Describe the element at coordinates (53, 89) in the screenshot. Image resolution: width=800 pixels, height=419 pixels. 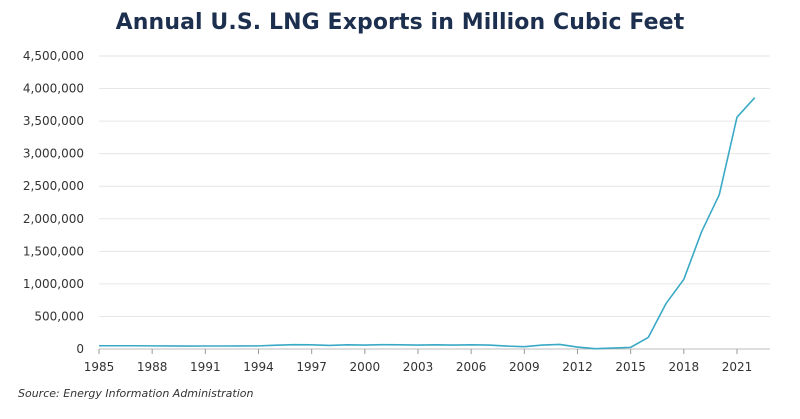
I see `y-tick-label: 4,000,000` at that location.